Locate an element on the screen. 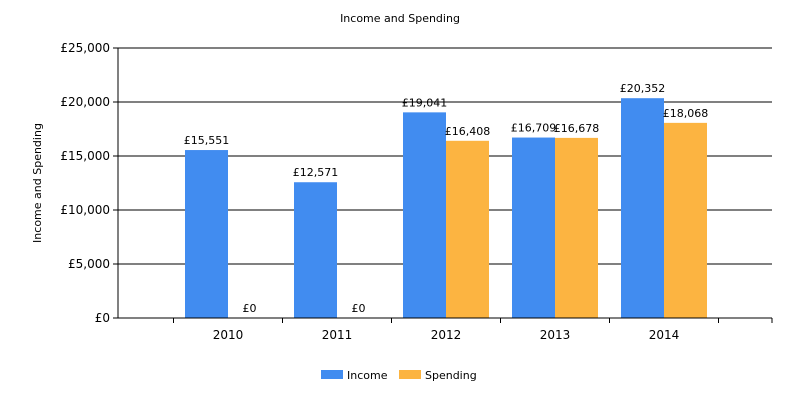  data-label: £19,041 is located at coordinates (425, 102).